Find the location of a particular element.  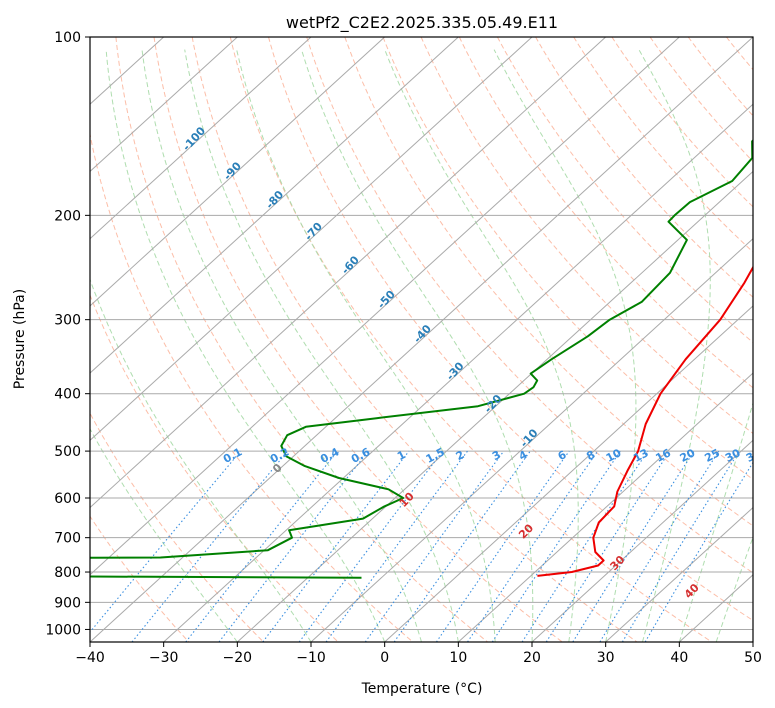

isotherm-label: -100 is located at coordinates (194, 138).